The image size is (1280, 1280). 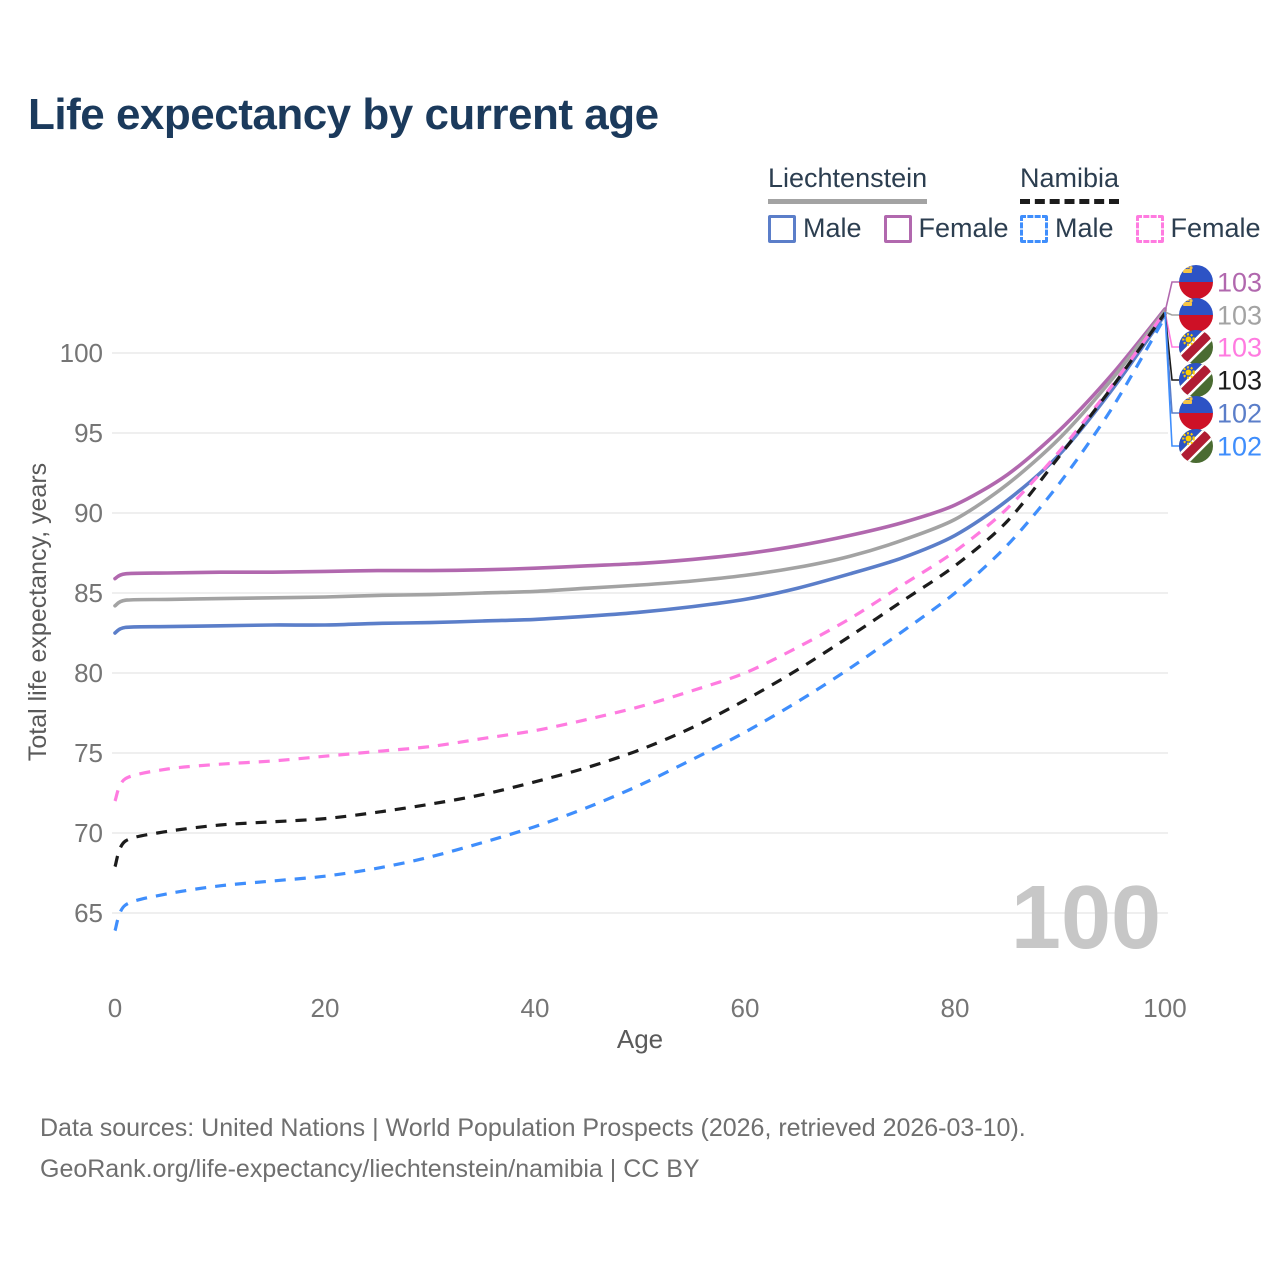 What do you see at coordinates (88, 753) in the screenshot?
I see `y-tick-label: 75` at bounding box center [88, 753].